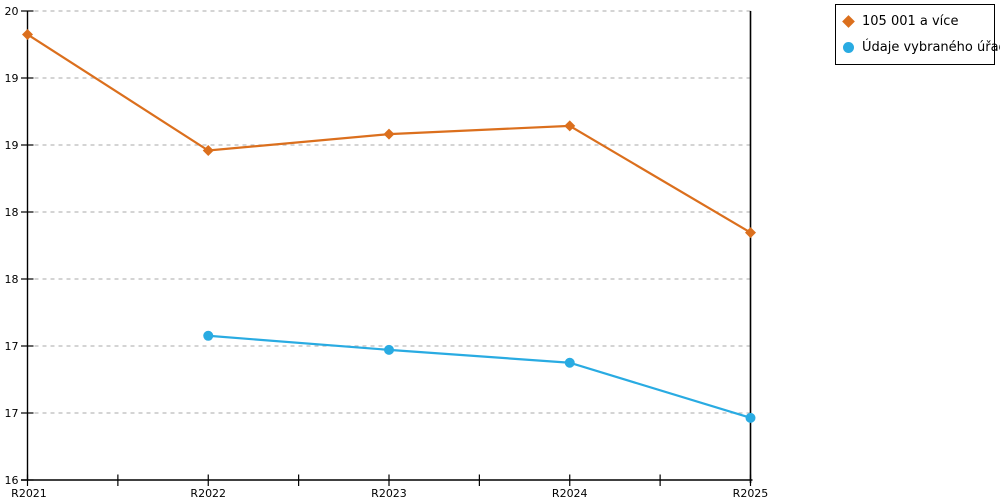  What do you see at coordinates (208, 493) in the screenshot?
I see `x-axis-label: R2022` at bounding box center [208, 493].